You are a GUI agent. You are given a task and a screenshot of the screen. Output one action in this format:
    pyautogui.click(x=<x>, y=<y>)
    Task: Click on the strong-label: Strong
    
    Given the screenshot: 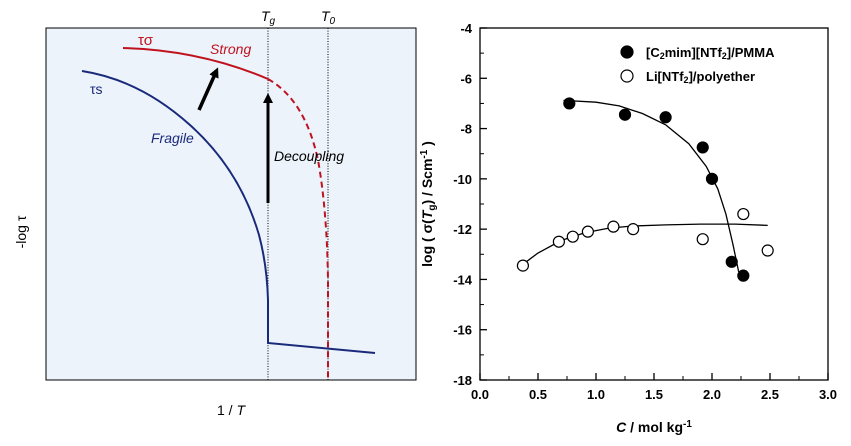 What is the action you would take?
    pyautogui.click(x=230, y=49)
    